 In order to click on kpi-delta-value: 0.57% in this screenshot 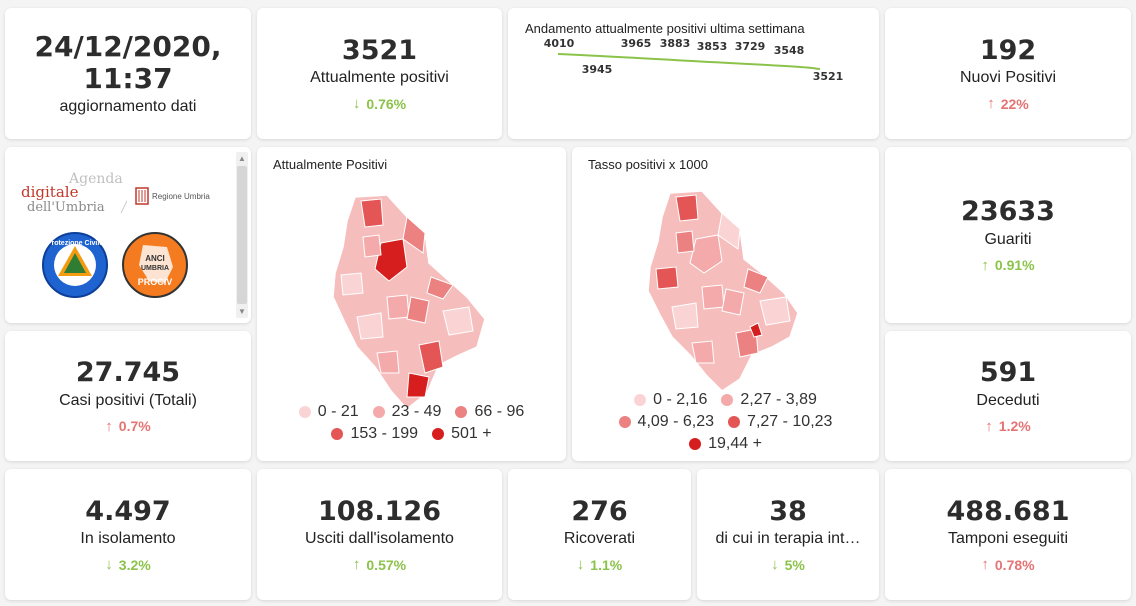, I will do `click(386, 564)`.